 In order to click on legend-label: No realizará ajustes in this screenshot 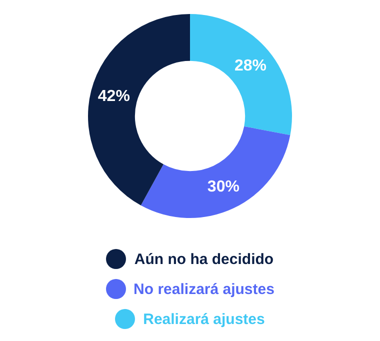, I will do `click(204, 289)`.